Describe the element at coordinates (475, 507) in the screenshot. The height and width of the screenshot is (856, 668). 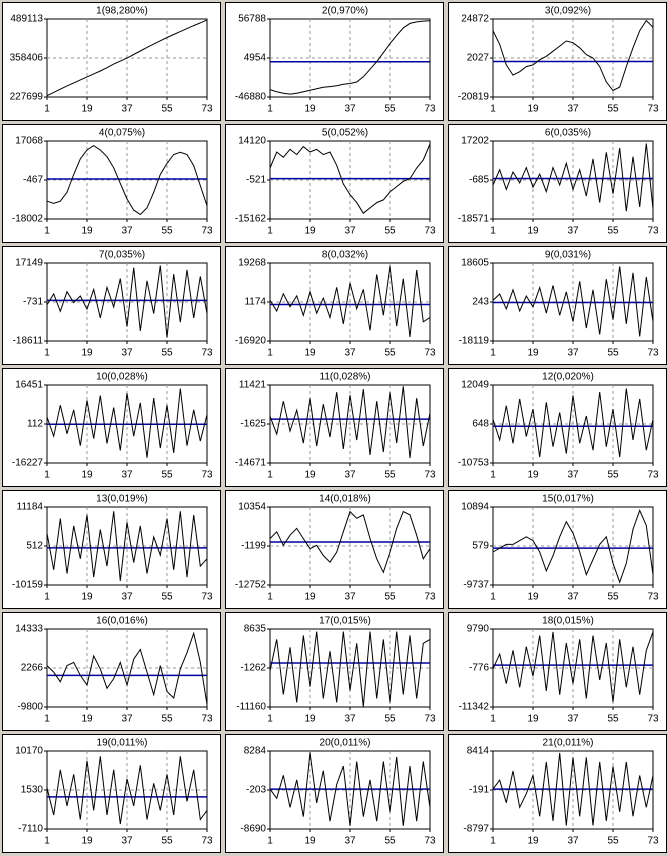
I see `y-tick-label: 10894` at that location.